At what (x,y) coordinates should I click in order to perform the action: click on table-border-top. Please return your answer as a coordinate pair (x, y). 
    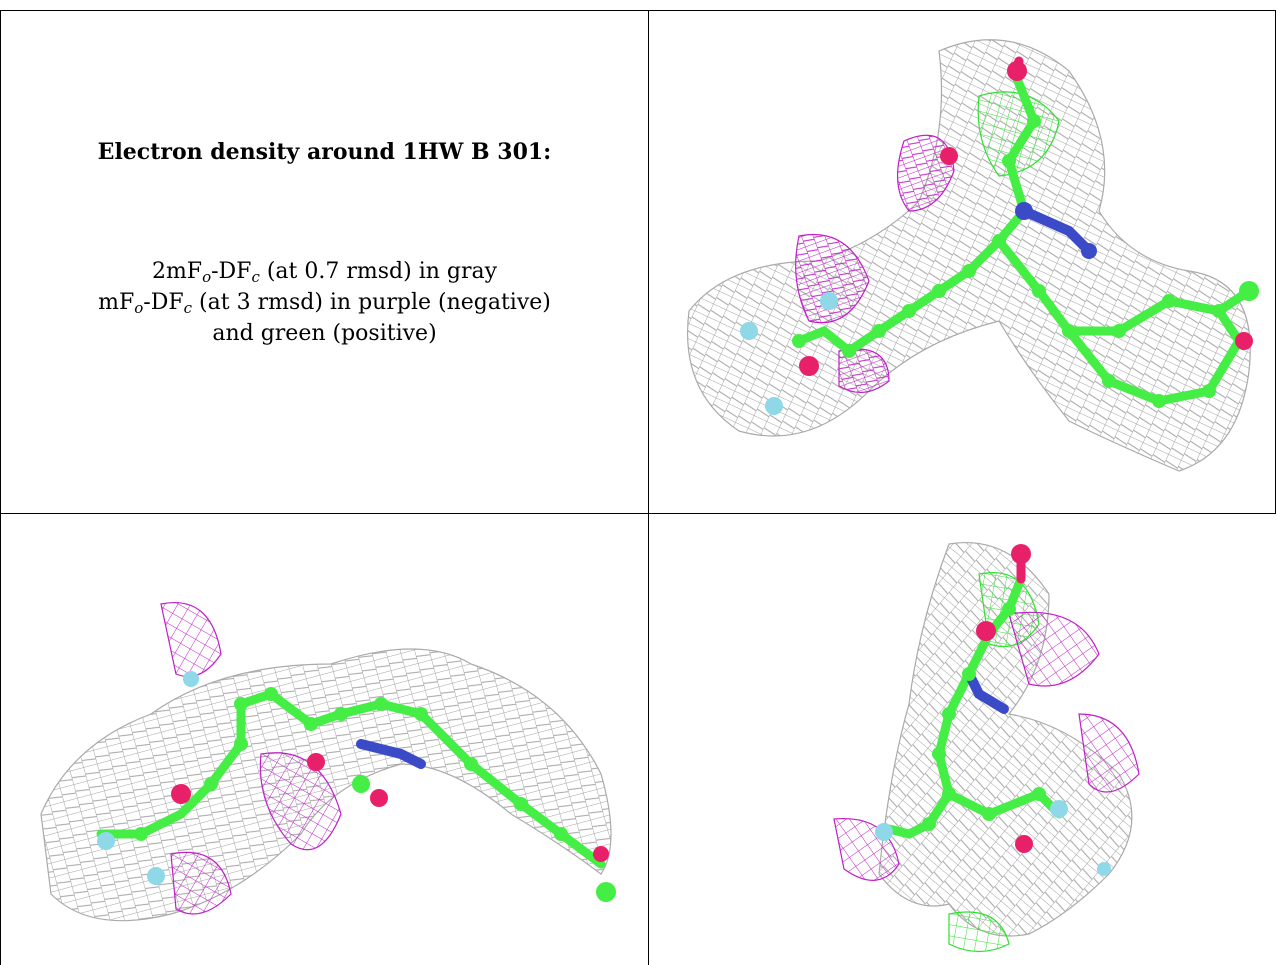
    Looking at the image, I should click on (638, 10).